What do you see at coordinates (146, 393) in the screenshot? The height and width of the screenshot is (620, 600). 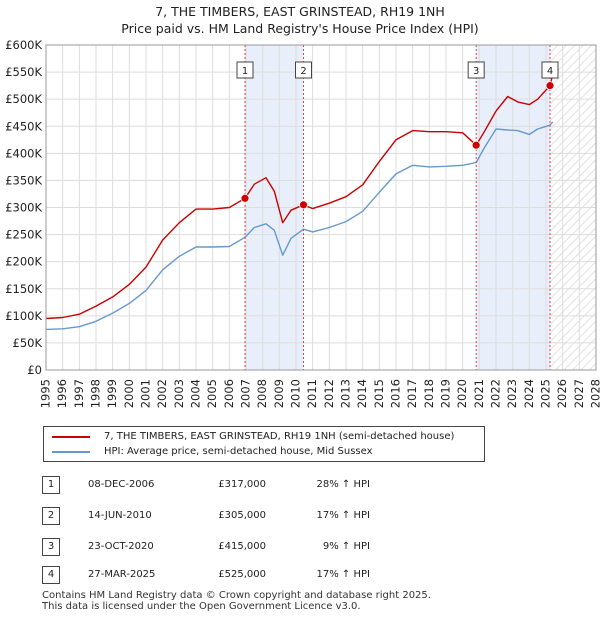 I see `x-tick-label: 2001` at bounding box center [146, 393].